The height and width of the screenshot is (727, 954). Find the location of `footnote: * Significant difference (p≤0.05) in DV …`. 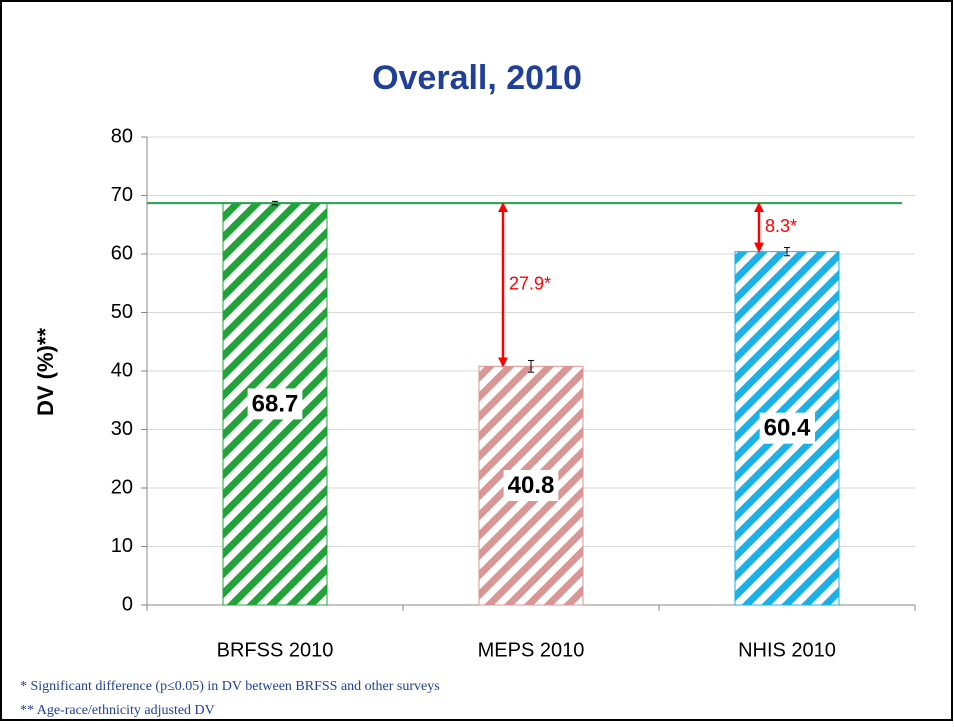

footnote: * Significant difference (p≤0.05) in DV … is located at coordinates (230, 686).